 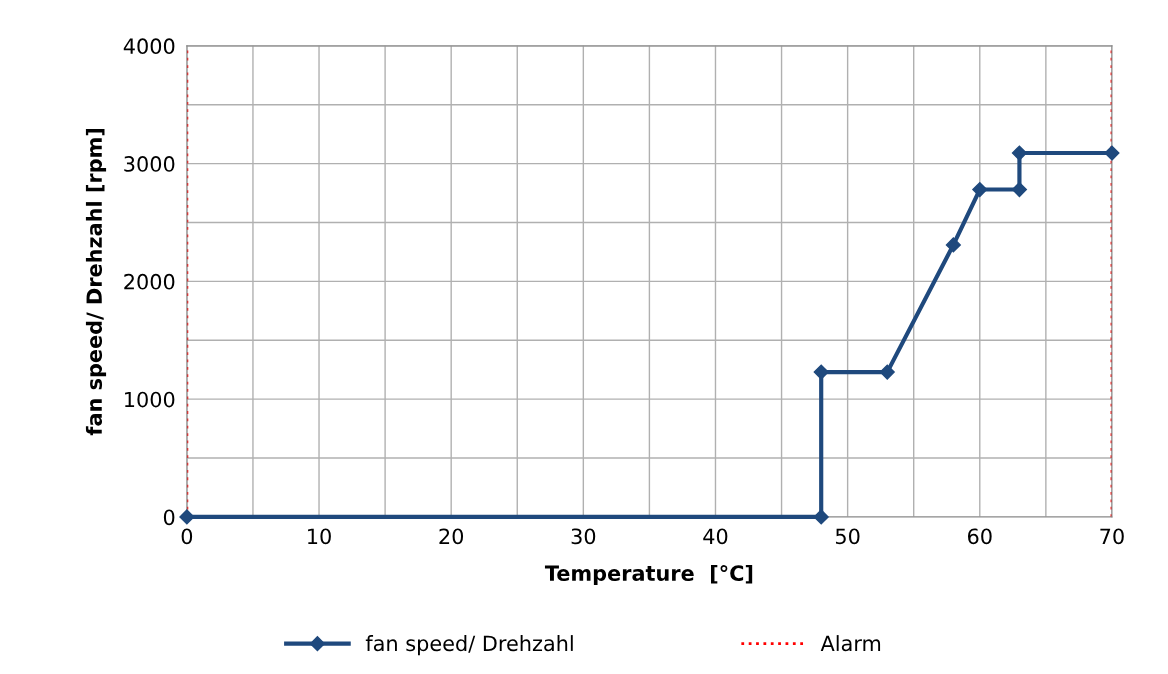 I want to click on x-tick-label: 30, so click(x=583, y=536).